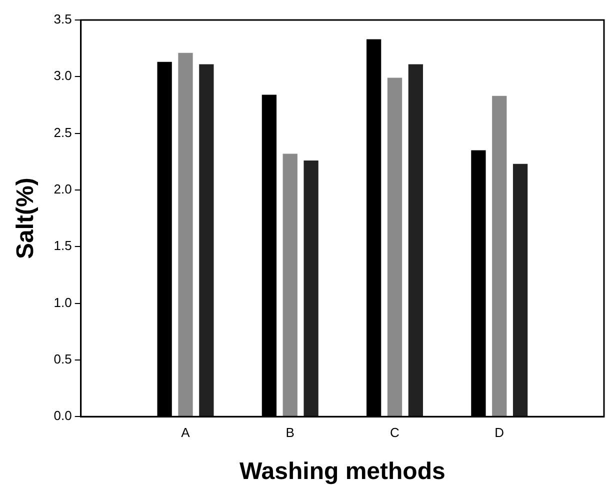  Describe the element at coordinates (185, 432) in the screenshot. I see `x-tick-label: A` at that location.